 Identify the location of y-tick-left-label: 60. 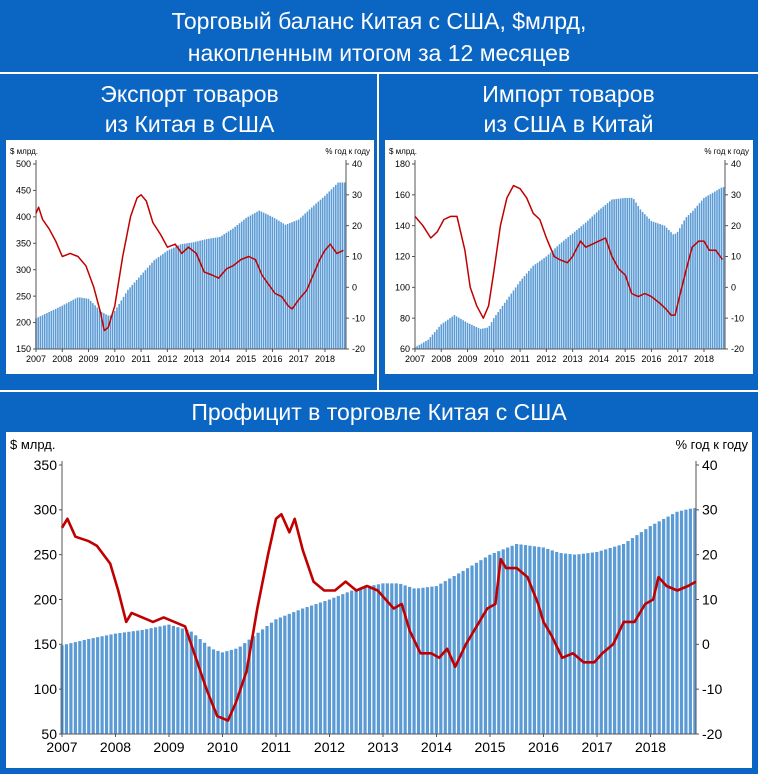
(405, 349).